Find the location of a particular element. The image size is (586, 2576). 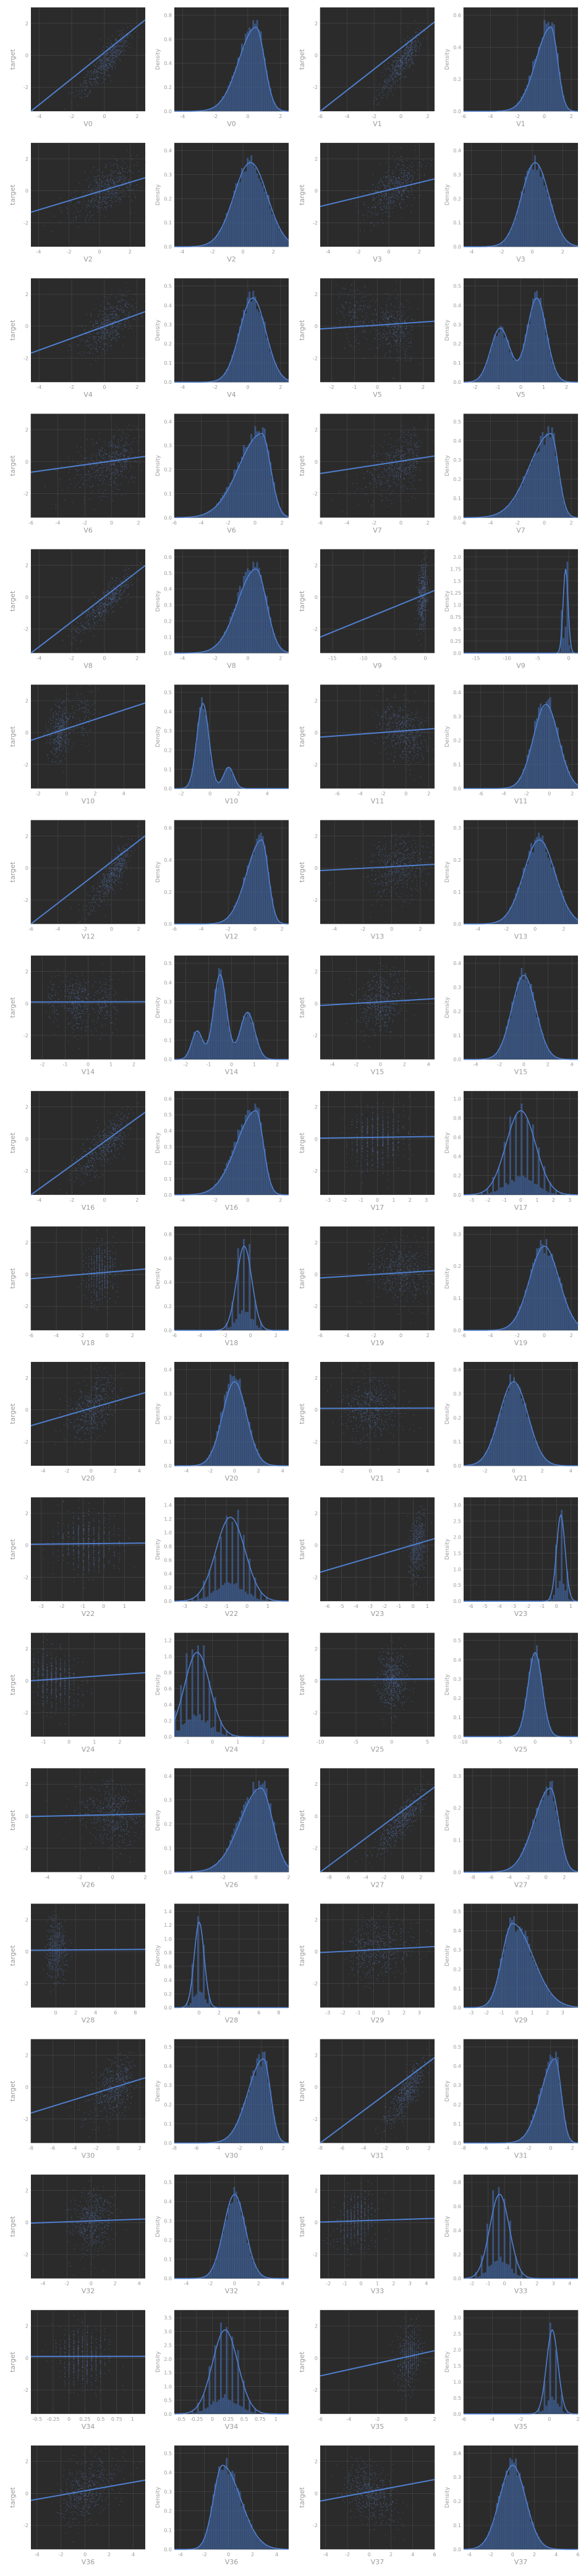

x-axis-label-V5: V5 is located at coordinates (377, 395).